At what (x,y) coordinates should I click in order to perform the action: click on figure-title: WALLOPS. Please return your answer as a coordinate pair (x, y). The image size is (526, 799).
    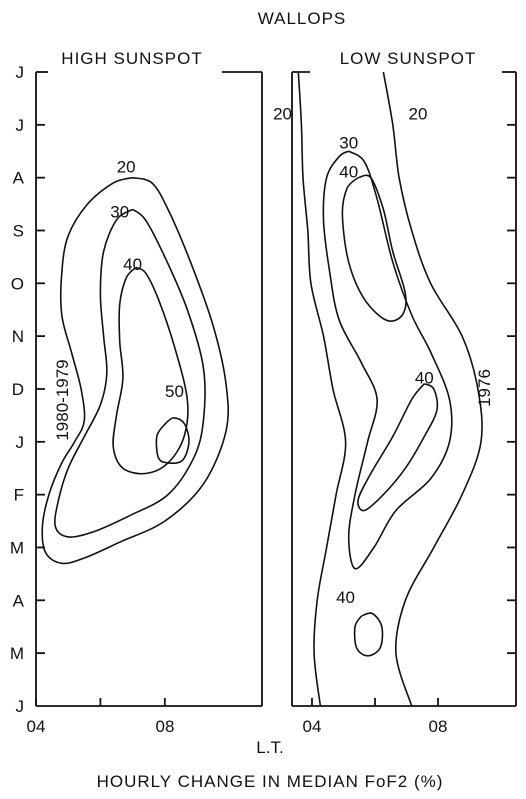
    Looking at the image, I should click on (302, 18).